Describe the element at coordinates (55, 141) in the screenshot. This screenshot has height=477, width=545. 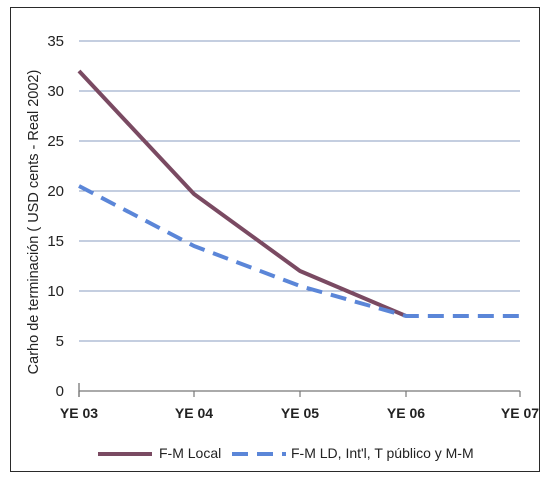
I see `y-tick-label: 25` at that location.